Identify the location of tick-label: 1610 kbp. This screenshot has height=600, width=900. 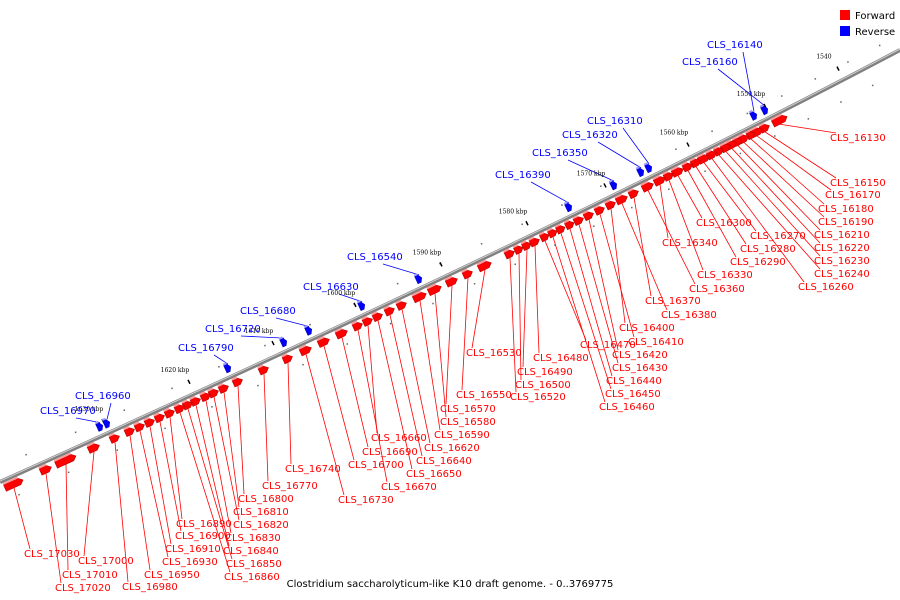
(259, 331).